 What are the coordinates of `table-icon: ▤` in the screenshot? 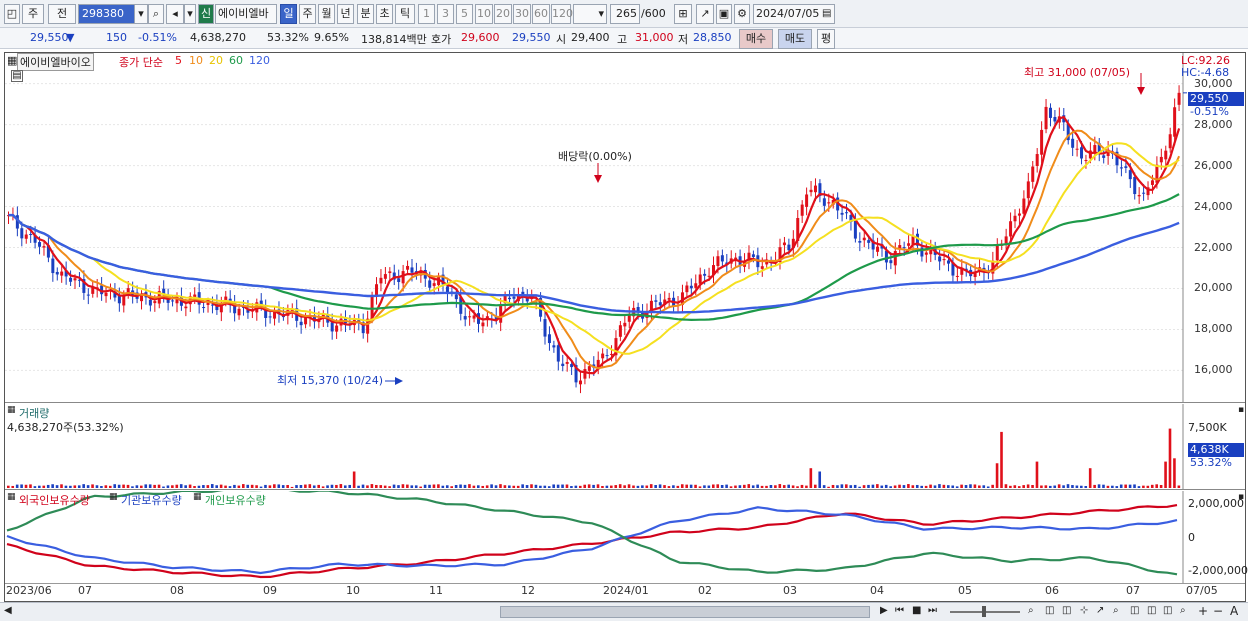 It's located at (17, 76).